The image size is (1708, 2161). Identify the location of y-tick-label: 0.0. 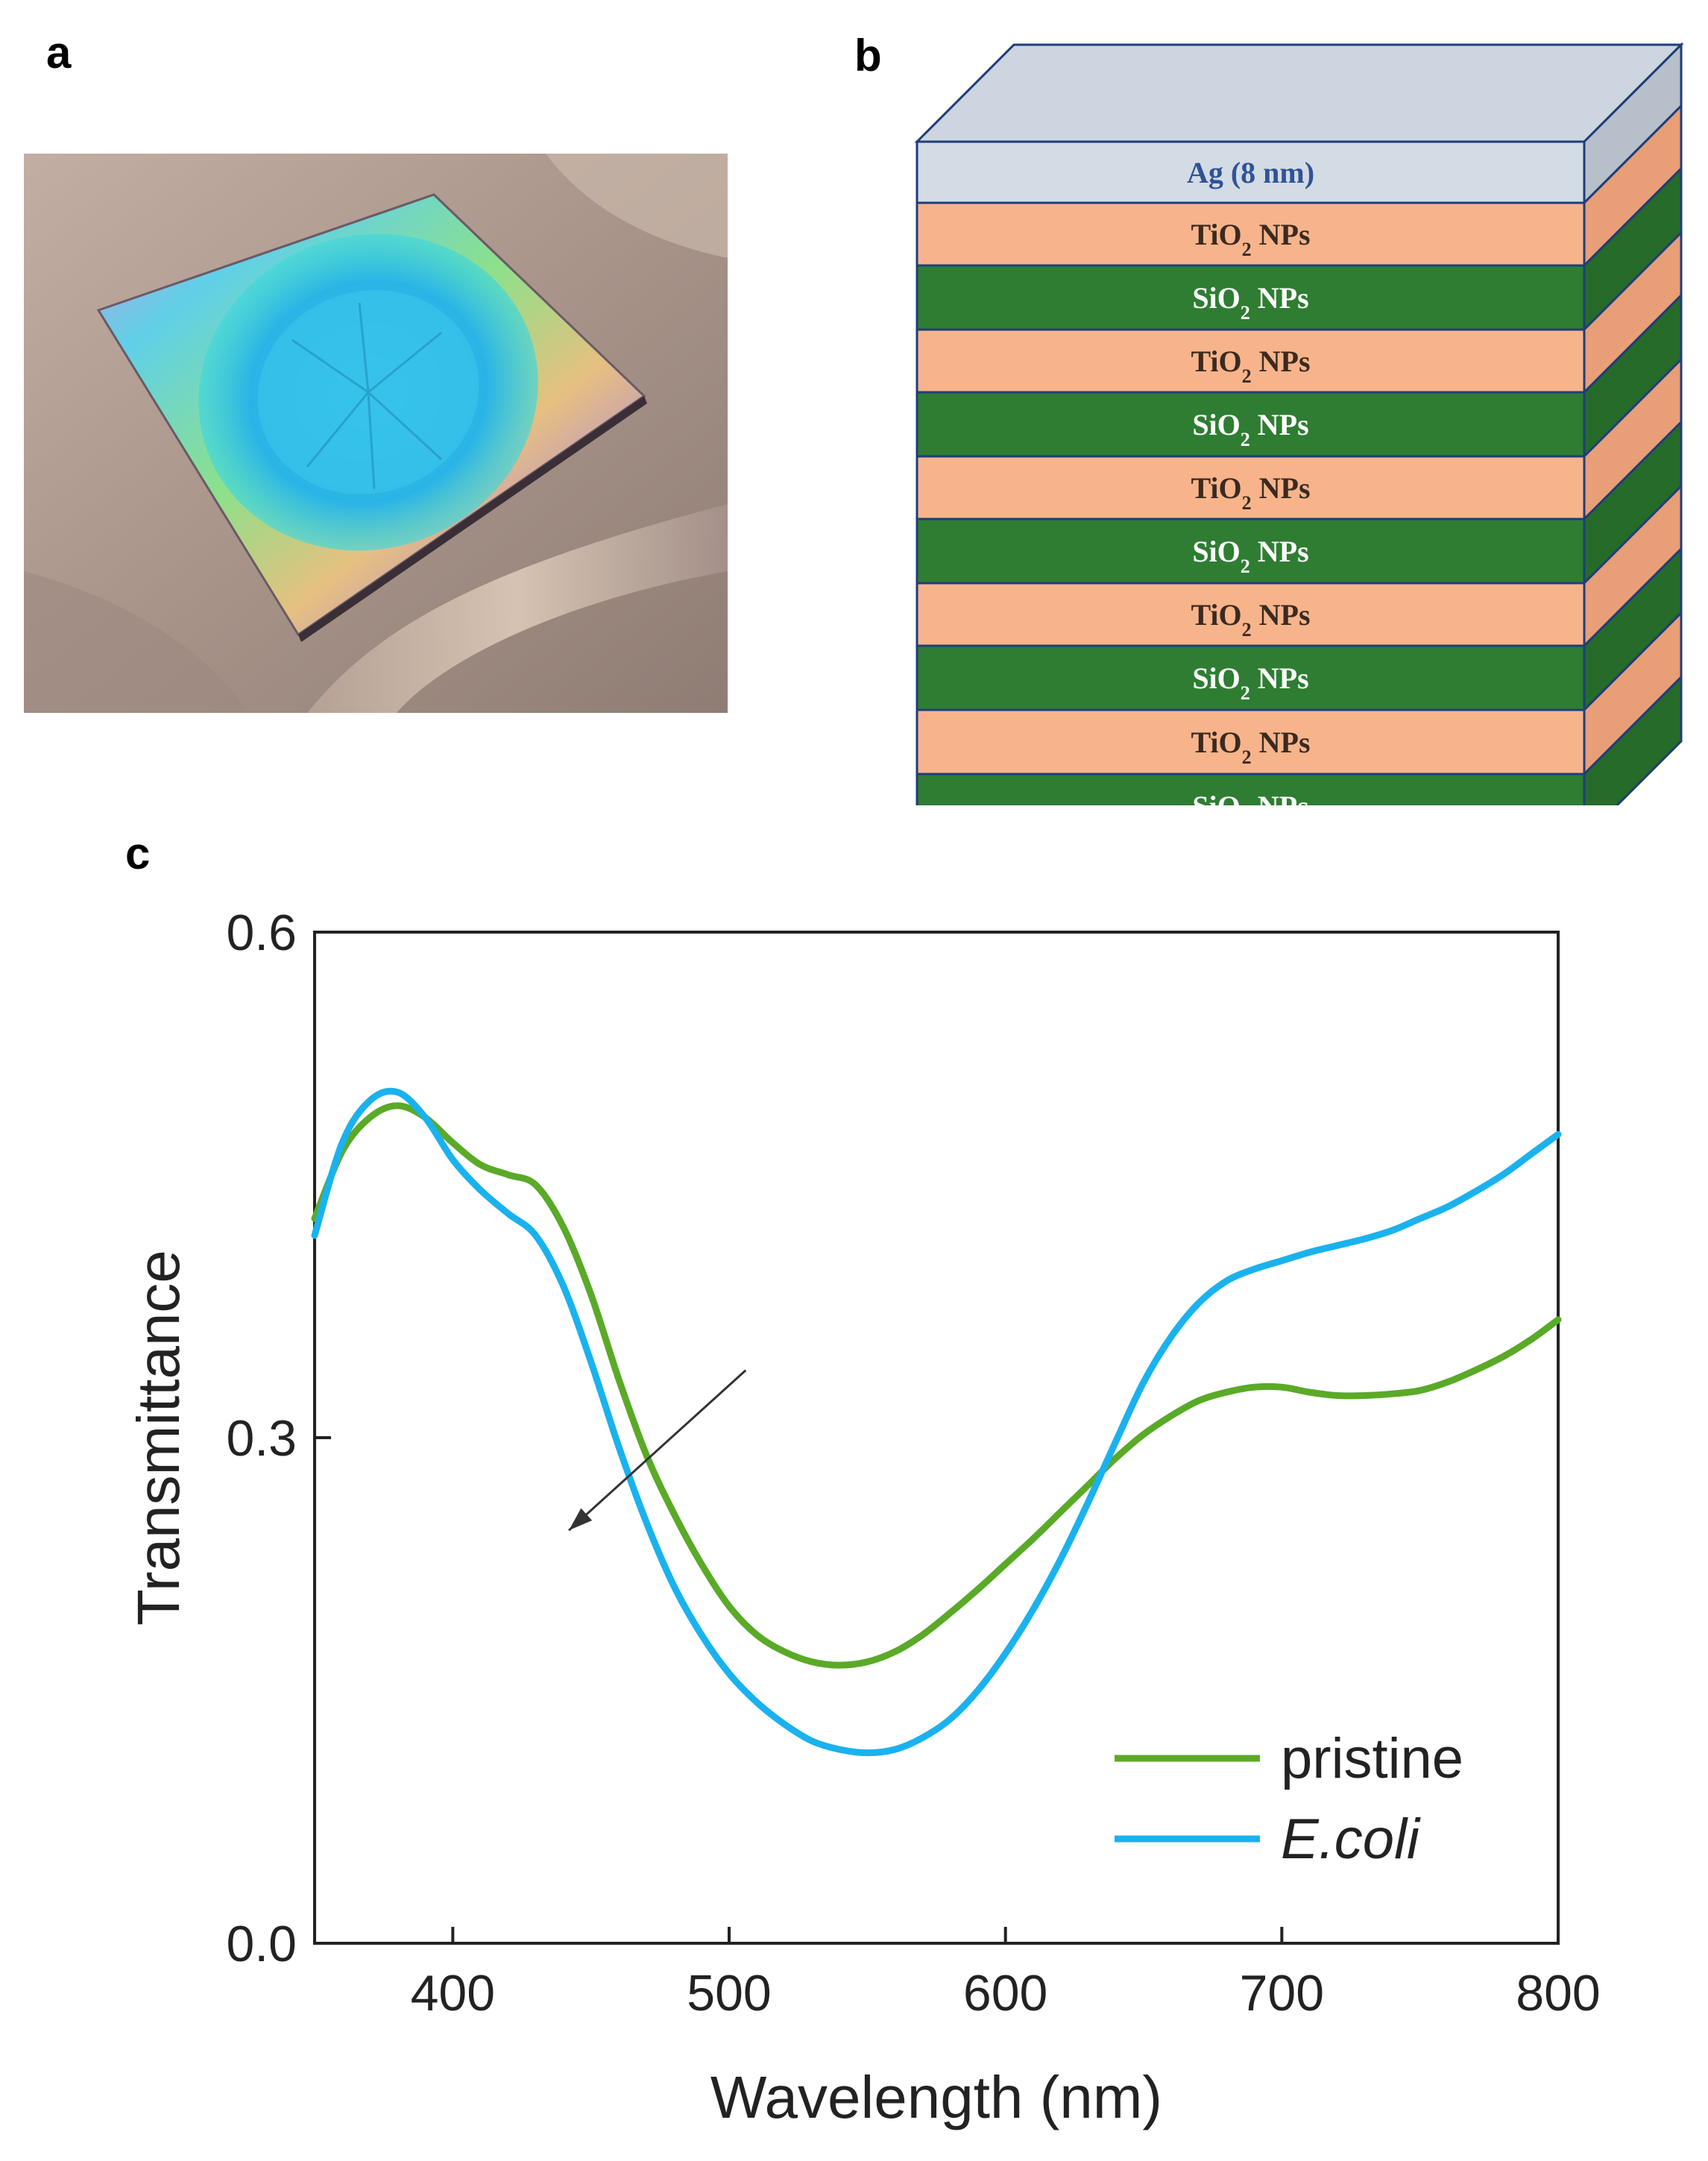
(261, 1944).